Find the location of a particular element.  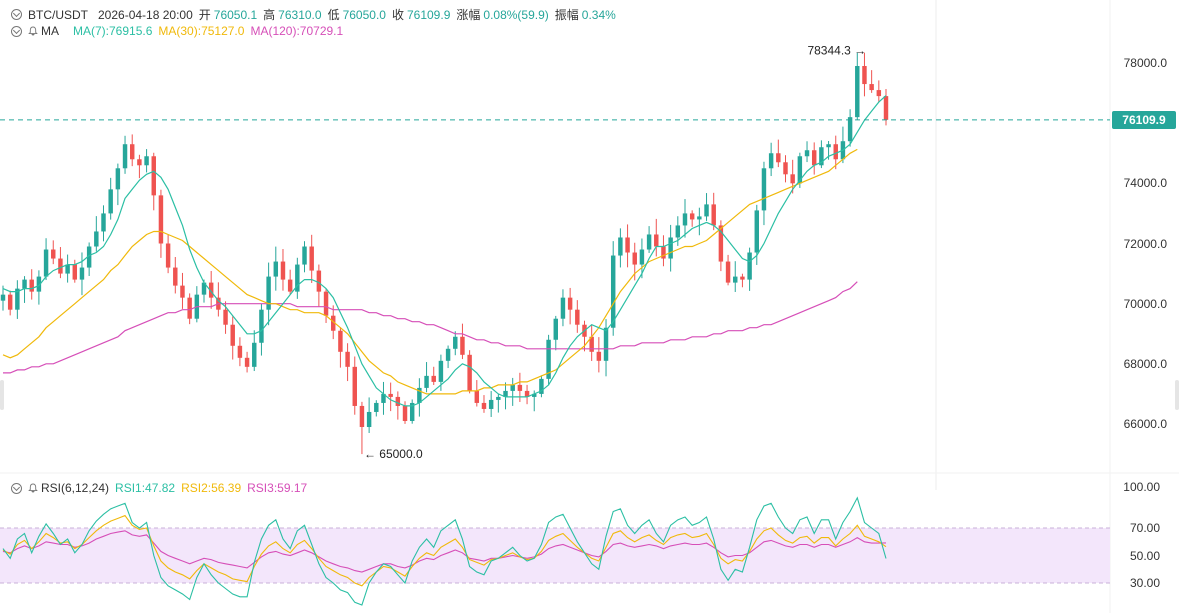

right-scroll-handle is located at coordinates (1177, 395).